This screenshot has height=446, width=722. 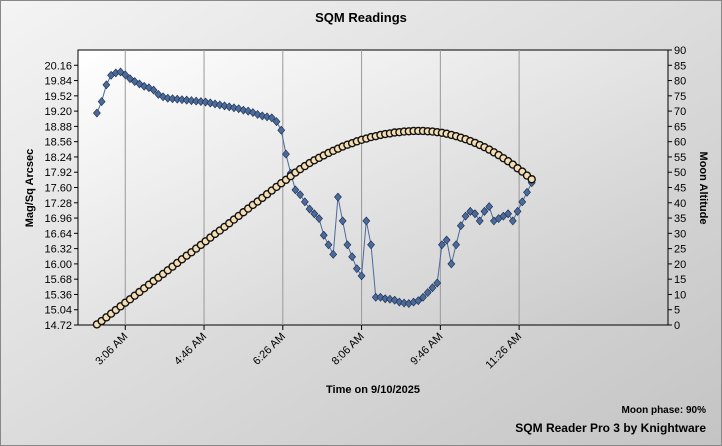 I want to click on moon-phase: Moon phase: 90%, so click(x=664, y=410).